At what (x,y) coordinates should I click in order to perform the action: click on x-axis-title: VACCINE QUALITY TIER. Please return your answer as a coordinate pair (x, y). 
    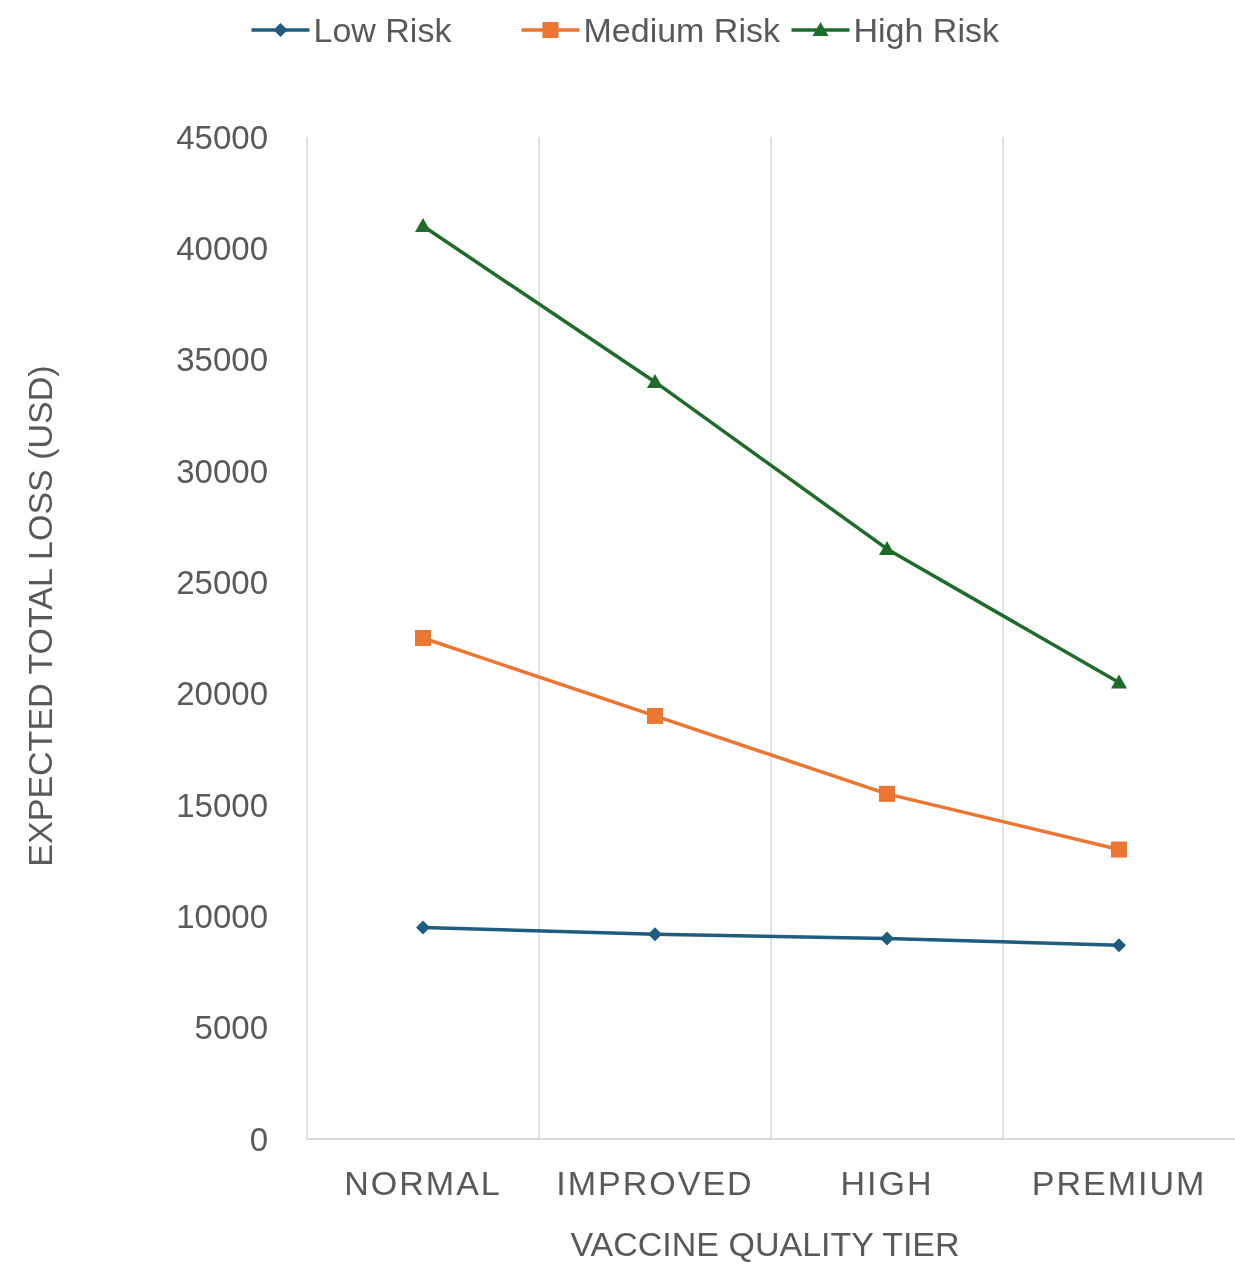
    Looking at the image, I should click on (765, 1244).